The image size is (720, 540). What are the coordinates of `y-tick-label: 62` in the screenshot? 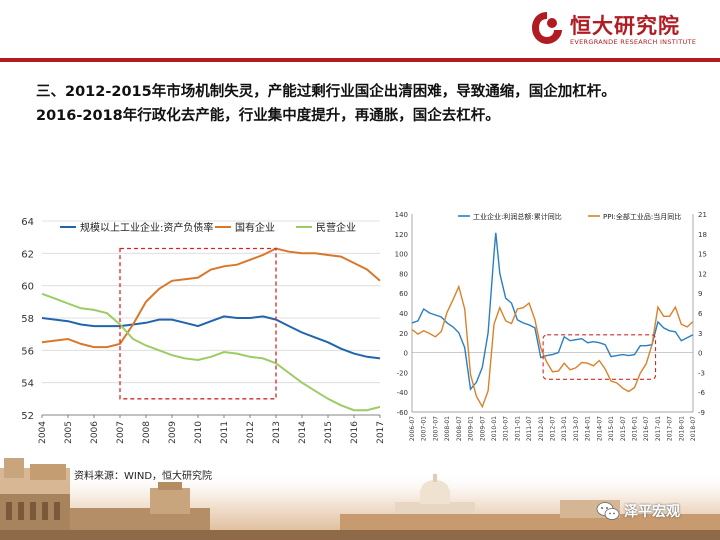 It's located at (27, 254).